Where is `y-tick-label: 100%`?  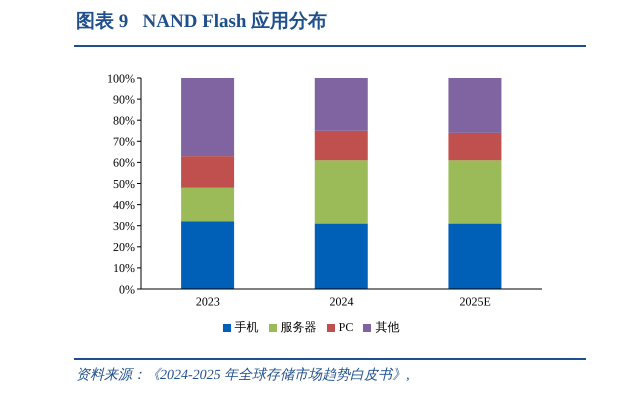
y-tick-label: 100% is located at coordinates (121, 78).